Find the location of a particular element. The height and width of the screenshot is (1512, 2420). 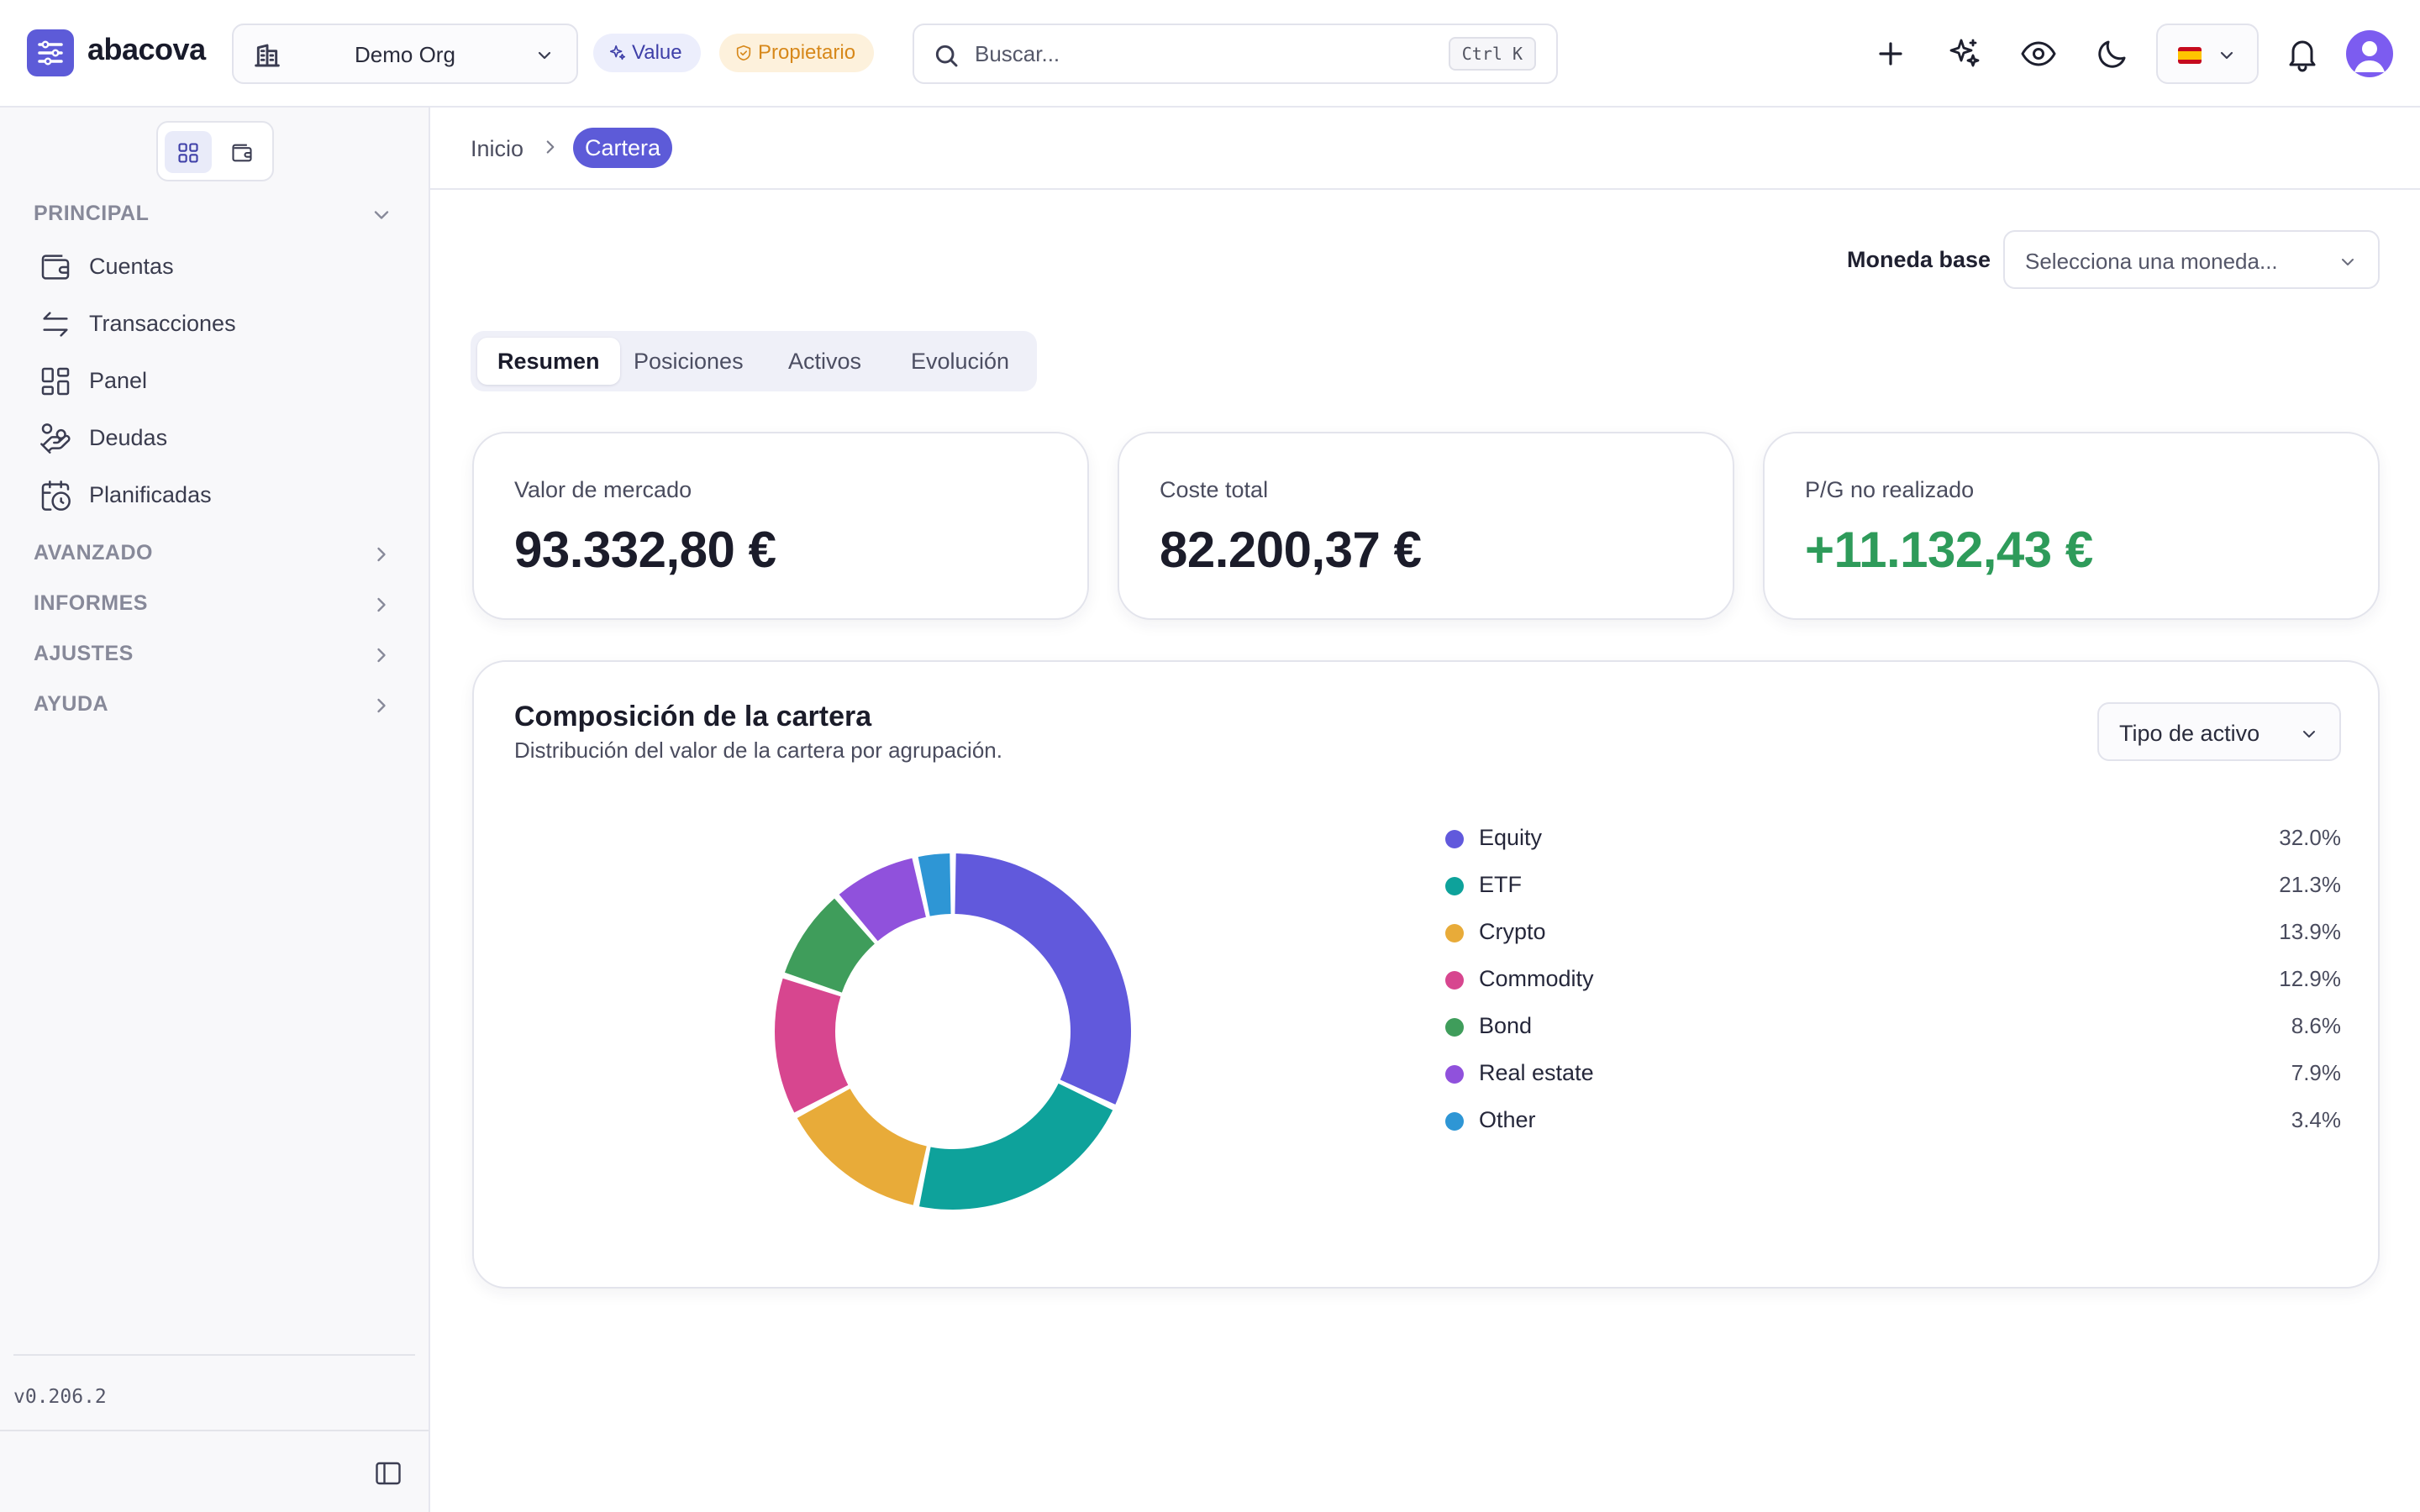

tab-posiciones: Posiciones is located at coordinates (689, 361).